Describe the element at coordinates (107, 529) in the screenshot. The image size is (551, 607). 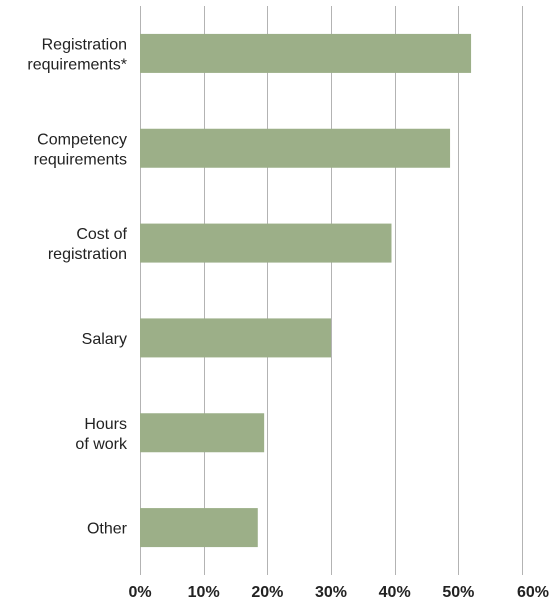
I see `category-label: Other` at that location.